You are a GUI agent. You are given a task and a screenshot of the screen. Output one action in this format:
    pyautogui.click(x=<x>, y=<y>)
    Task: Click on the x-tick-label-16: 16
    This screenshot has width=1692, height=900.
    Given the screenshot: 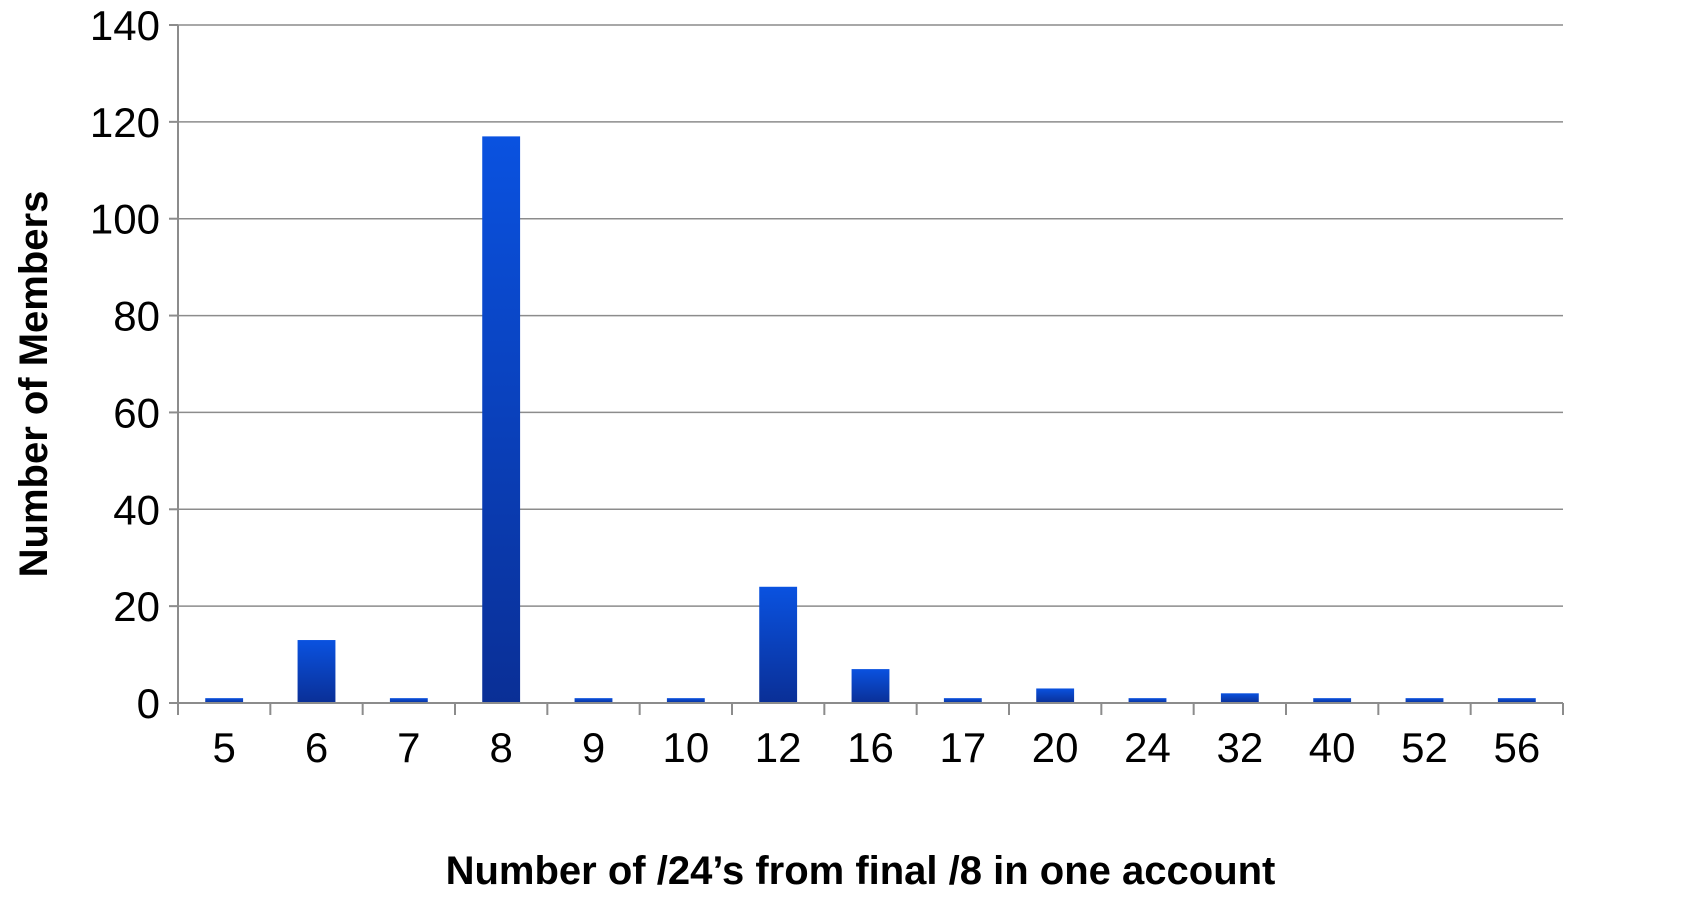 What is the action you would take?
    pyautogui.click(x=870, y=747)
    